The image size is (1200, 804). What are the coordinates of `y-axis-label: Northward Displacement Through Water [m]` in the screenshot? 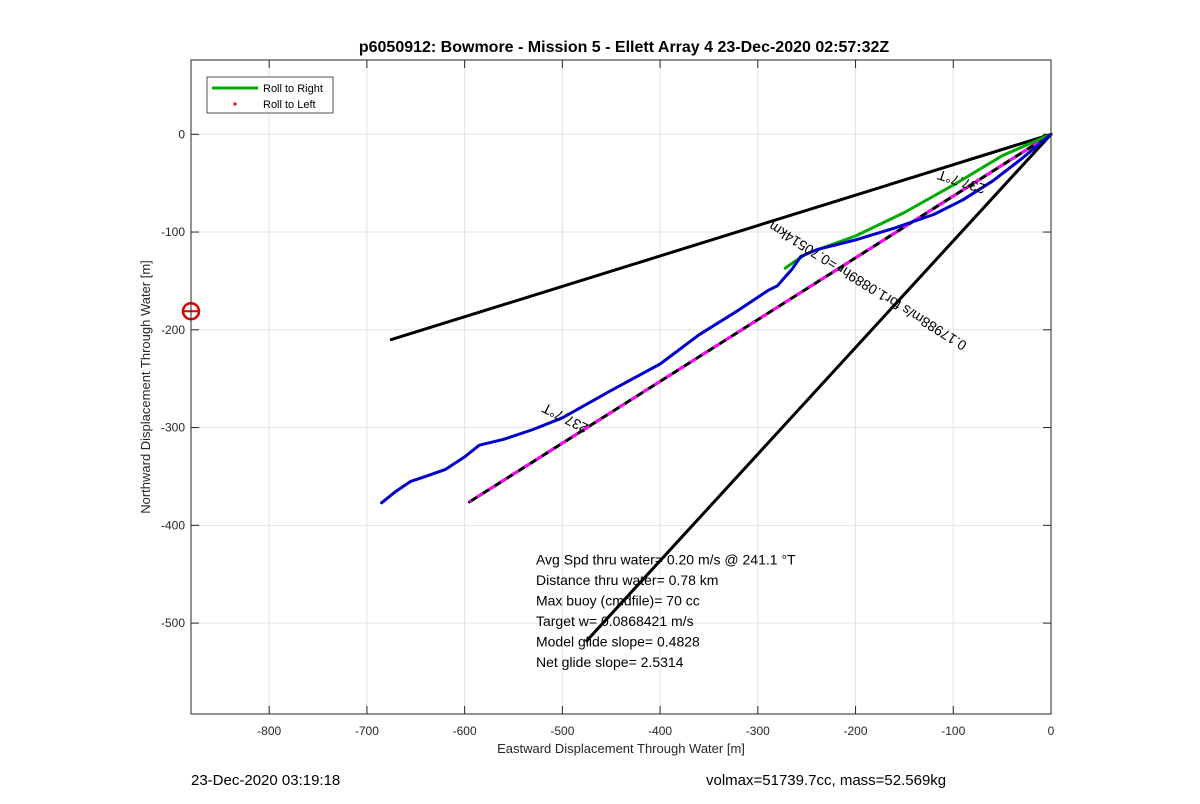 It's located at (145, 387).